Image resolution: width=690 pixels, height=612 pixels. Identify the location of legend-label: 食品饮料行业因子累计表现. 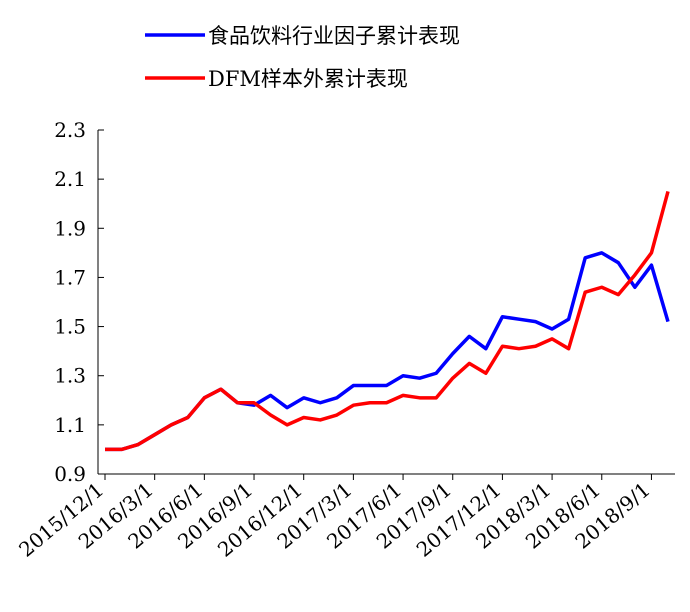
(334, 36).